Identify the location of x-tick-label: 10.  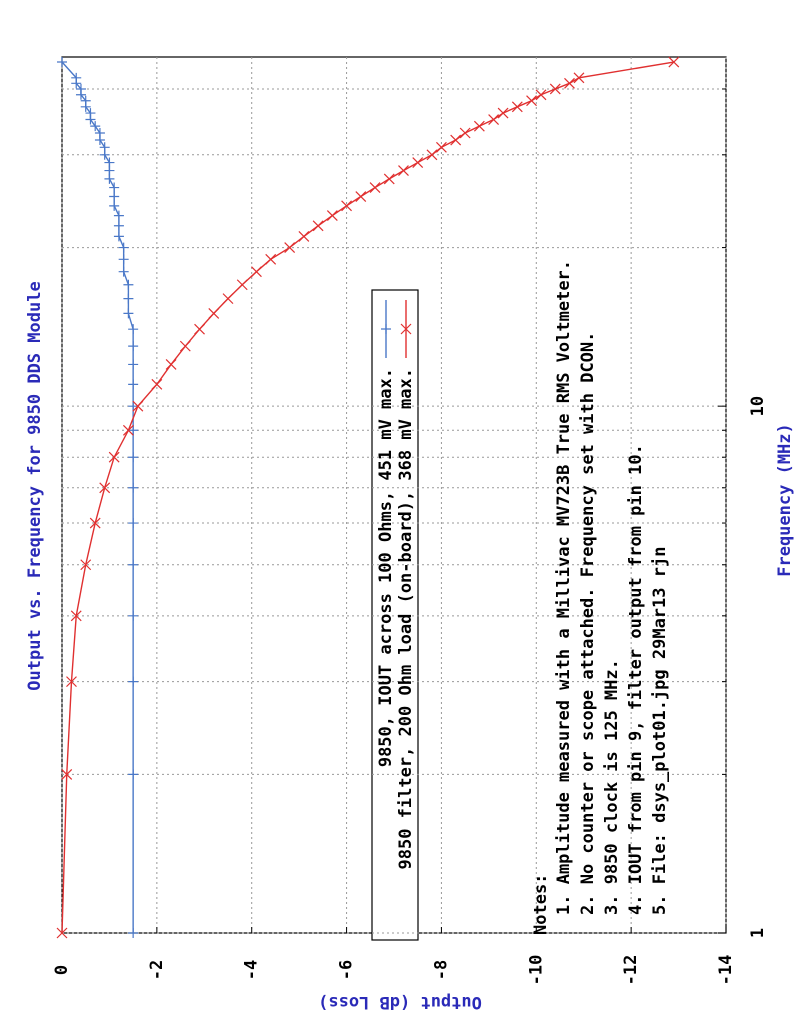
(758, 406).